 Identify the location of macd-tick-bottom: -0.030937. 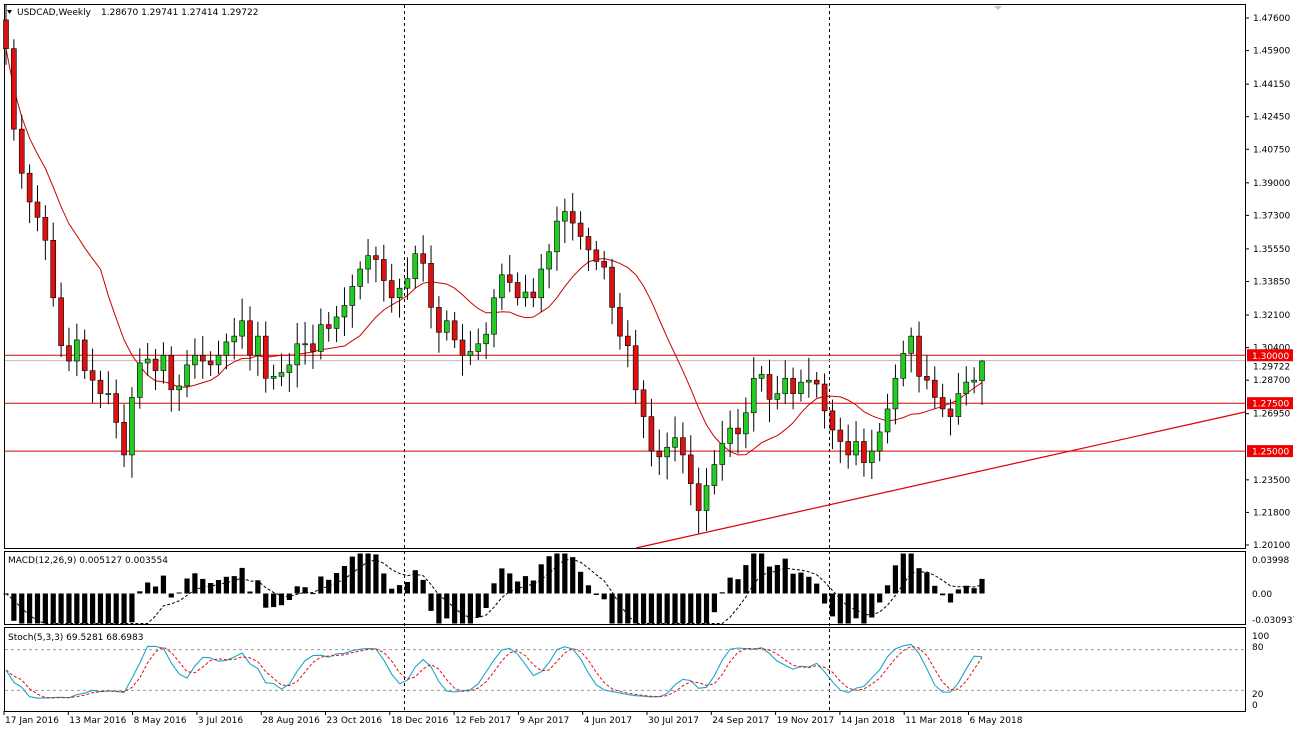
(1273, 621).